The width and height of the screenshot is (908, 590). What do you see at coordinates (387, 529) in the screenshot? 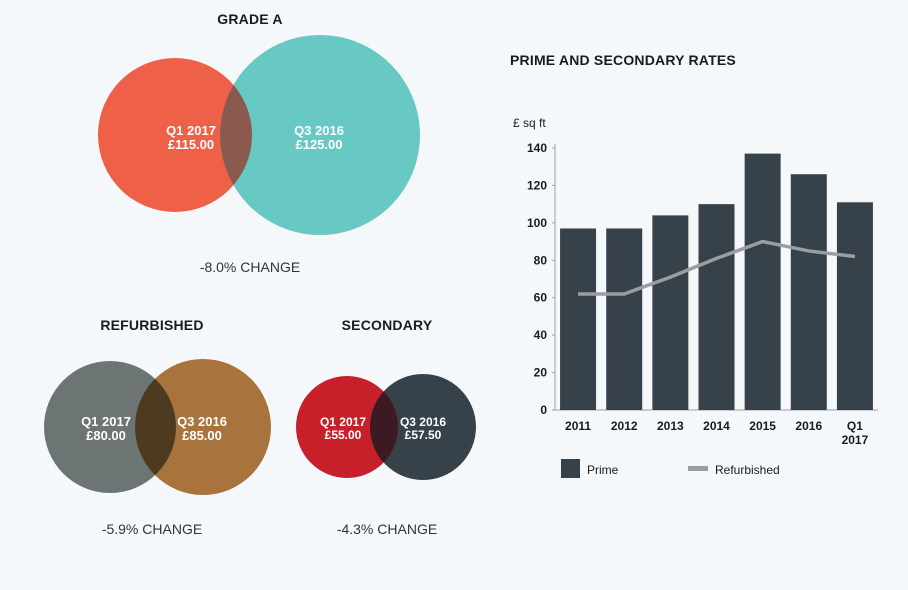
I see `venn-change-secondary: -4.3% CHANGE` at bounding box center [387, 529].